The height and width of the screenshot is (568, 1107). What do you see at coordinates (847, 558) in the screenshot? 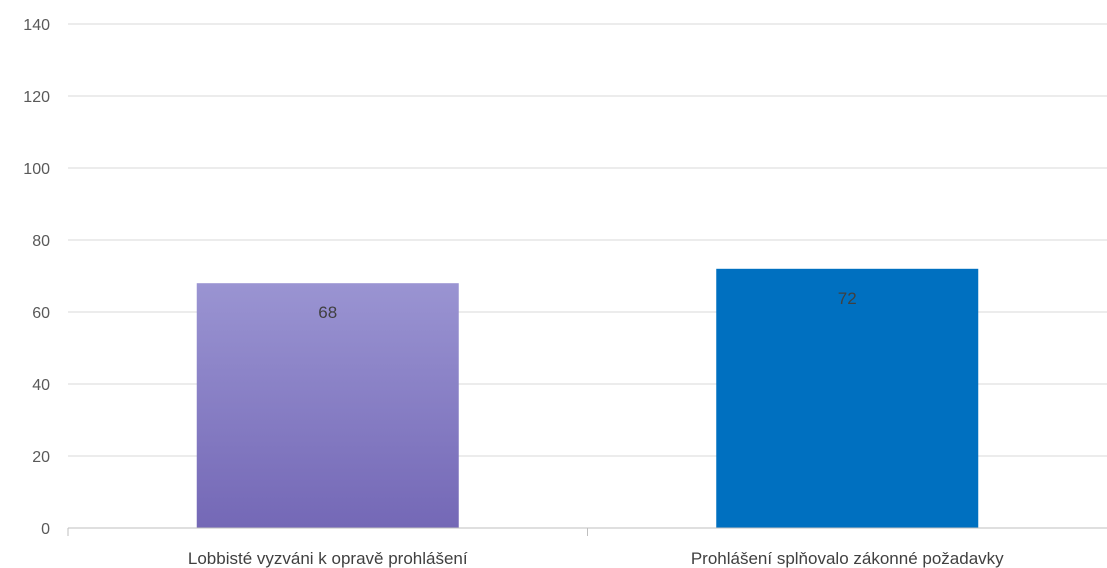
I see `x-category-label: Prohlášení splňovalo zákonné požadavky` at bounding box center [847, 558].